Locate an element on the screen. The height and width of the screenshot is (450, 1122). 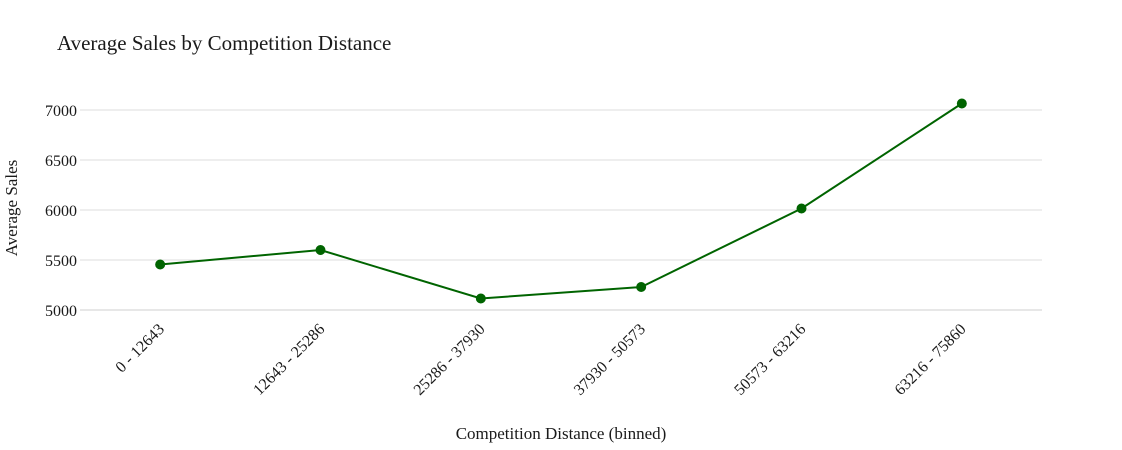
x-tick-label: 37930 - 50573 is located at coordinates (610, 360).